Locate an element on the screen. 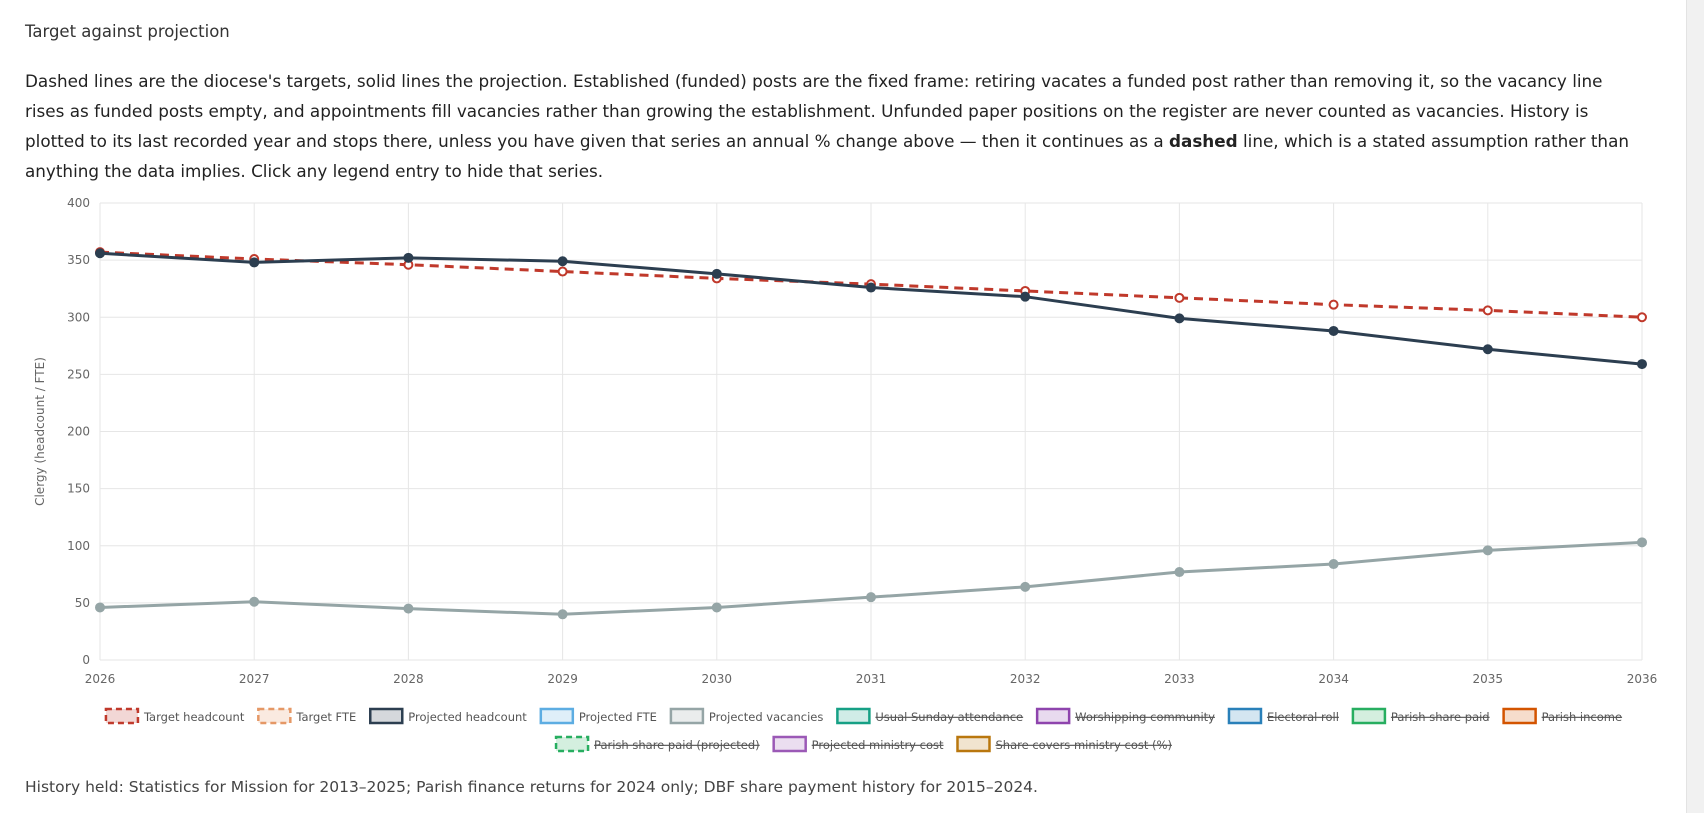 The height and width of the screenshot is (813, 1704). legend-label: Parish share paid is located at coordinates (1440, 717).